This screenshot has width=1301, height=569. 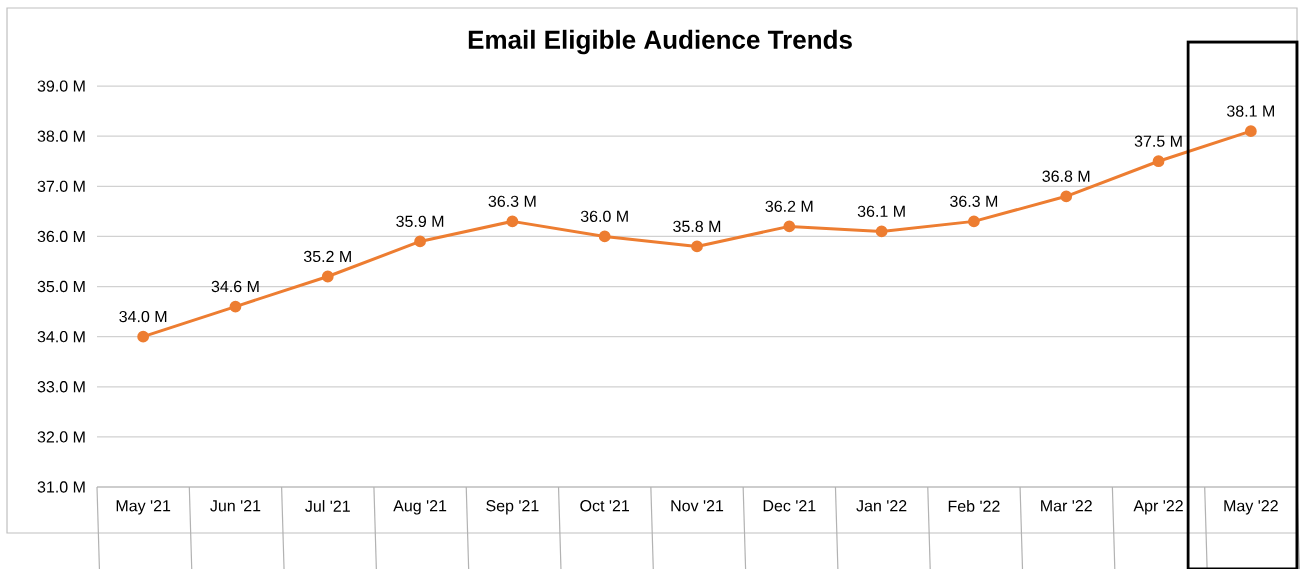 I want to click on x-tick-label: May '21, so click(x=143, y=507).